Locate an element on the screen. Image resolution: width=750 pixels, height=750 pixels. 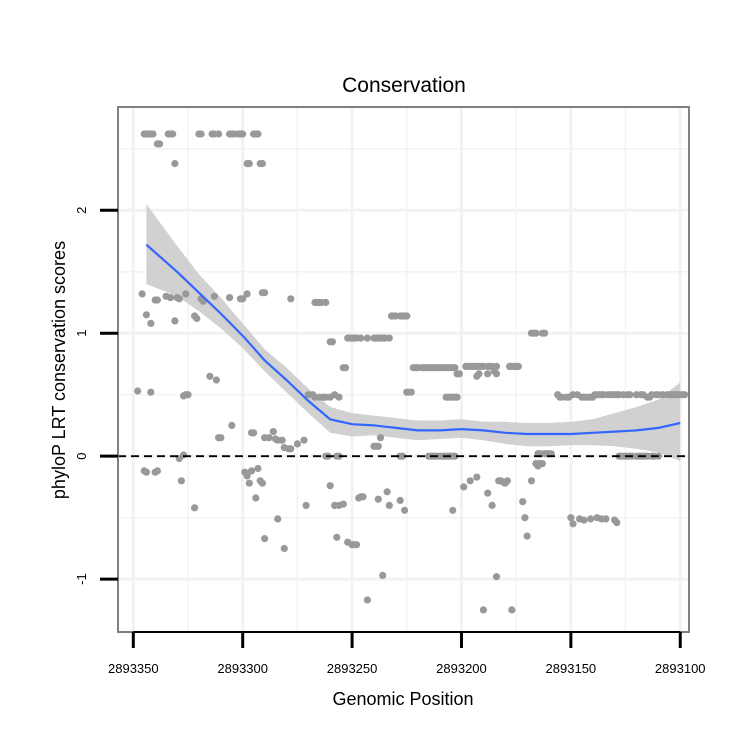
y-axis: -1 0 1 2 is located at coordinates (96, 396).